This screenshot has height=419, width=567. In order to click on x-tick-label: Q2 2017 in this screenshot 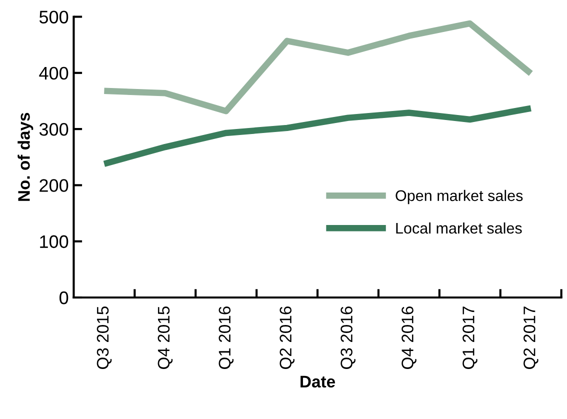, I will do `click(531, 337)`.